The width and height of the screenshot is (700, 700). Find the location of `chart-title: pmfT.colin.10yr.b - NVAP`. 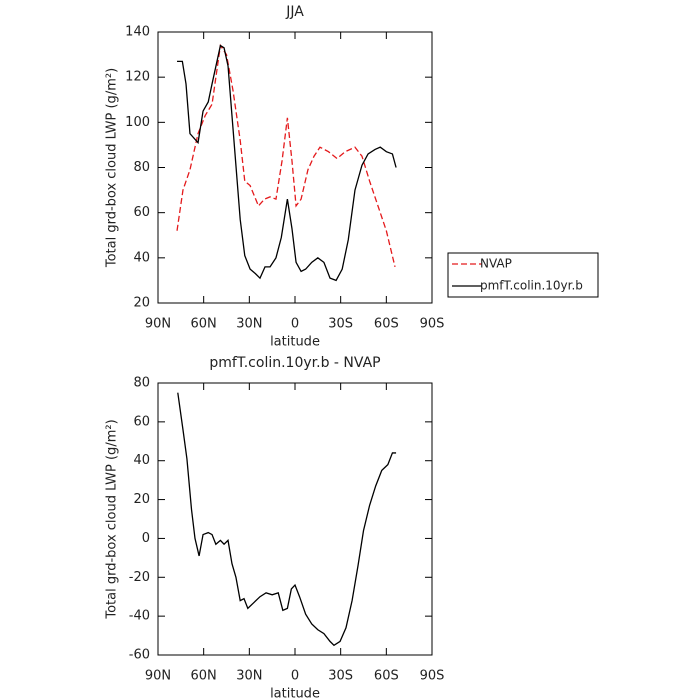

chart-title: pmfT.colin.10yr.b - NVAP is located at coordinates (294, 363).